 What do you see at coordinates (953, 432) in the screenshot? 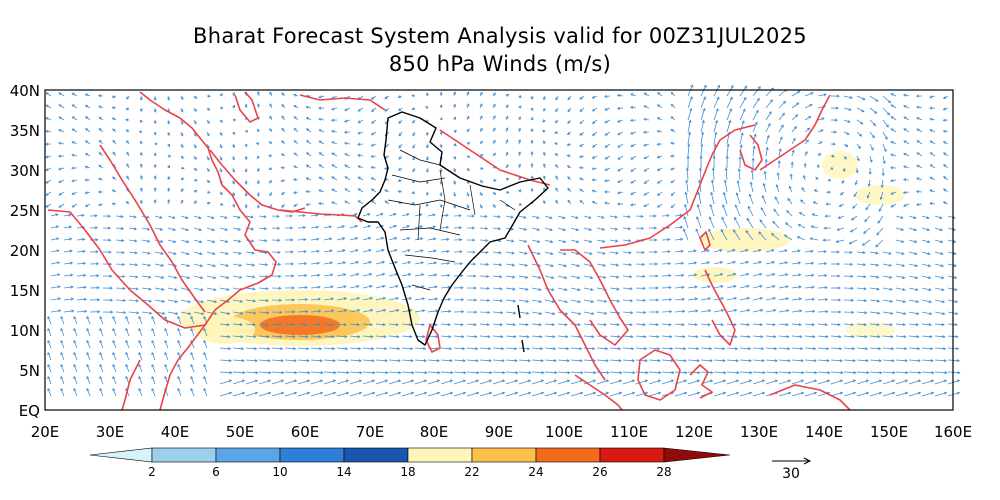
I see `lon-label: 160E` at bounding box center [953, 432].